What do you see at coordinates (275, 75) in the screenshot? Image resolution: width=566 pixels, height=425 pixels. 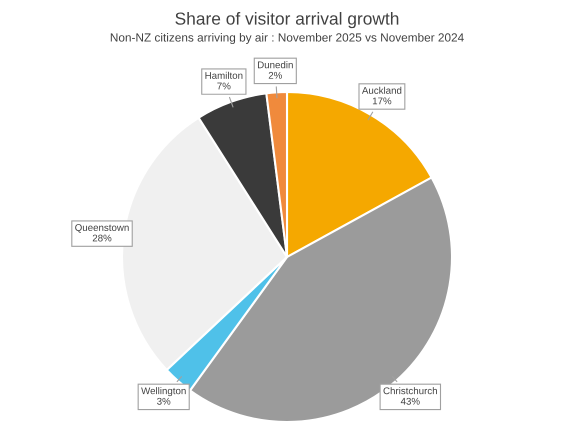 I see `data-label: 2%` at bounding box center [275, 75].